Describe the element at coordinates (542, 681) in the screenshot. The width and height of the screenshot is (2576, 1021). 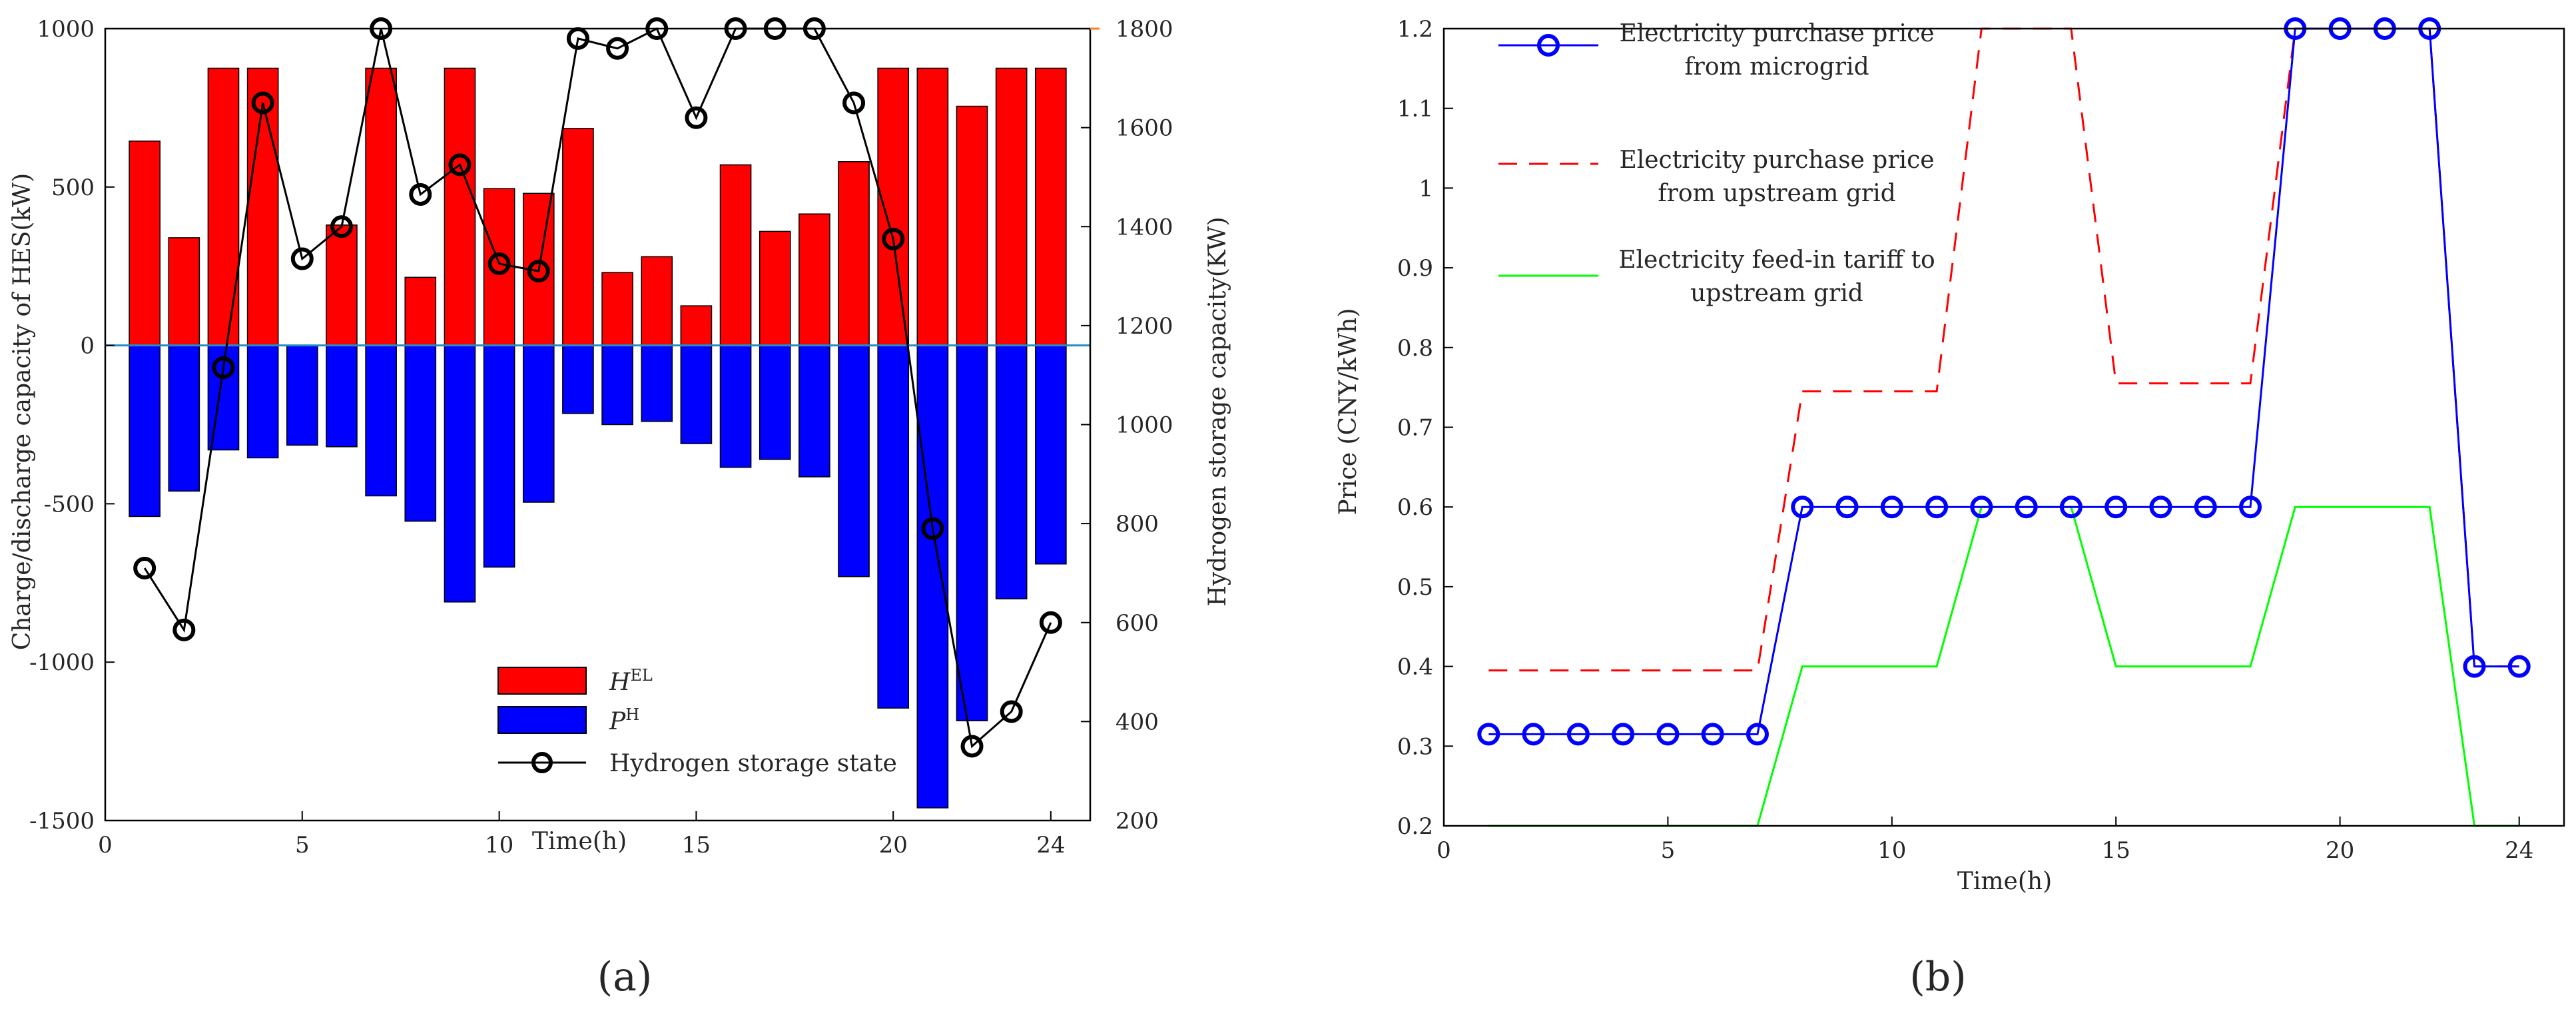
I see `a-legend-swatch-hel` at that location.